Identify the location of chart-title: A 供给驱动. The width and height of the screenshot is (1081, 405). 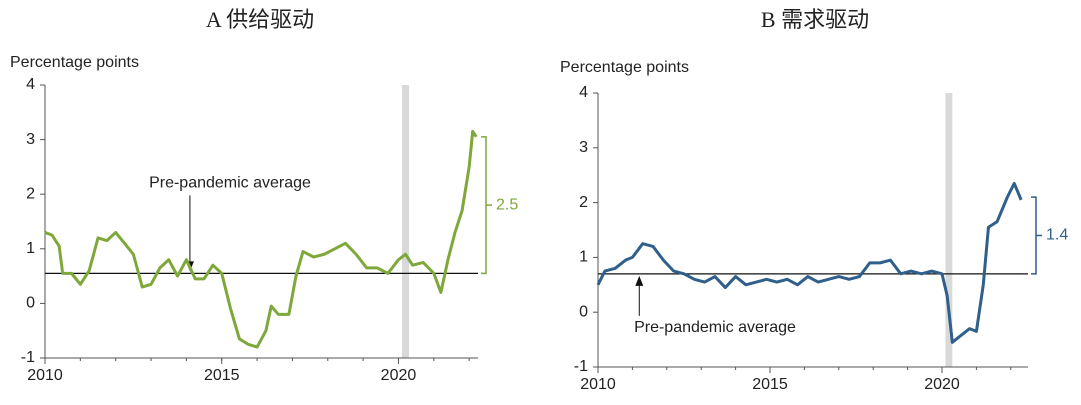
(260, 19).